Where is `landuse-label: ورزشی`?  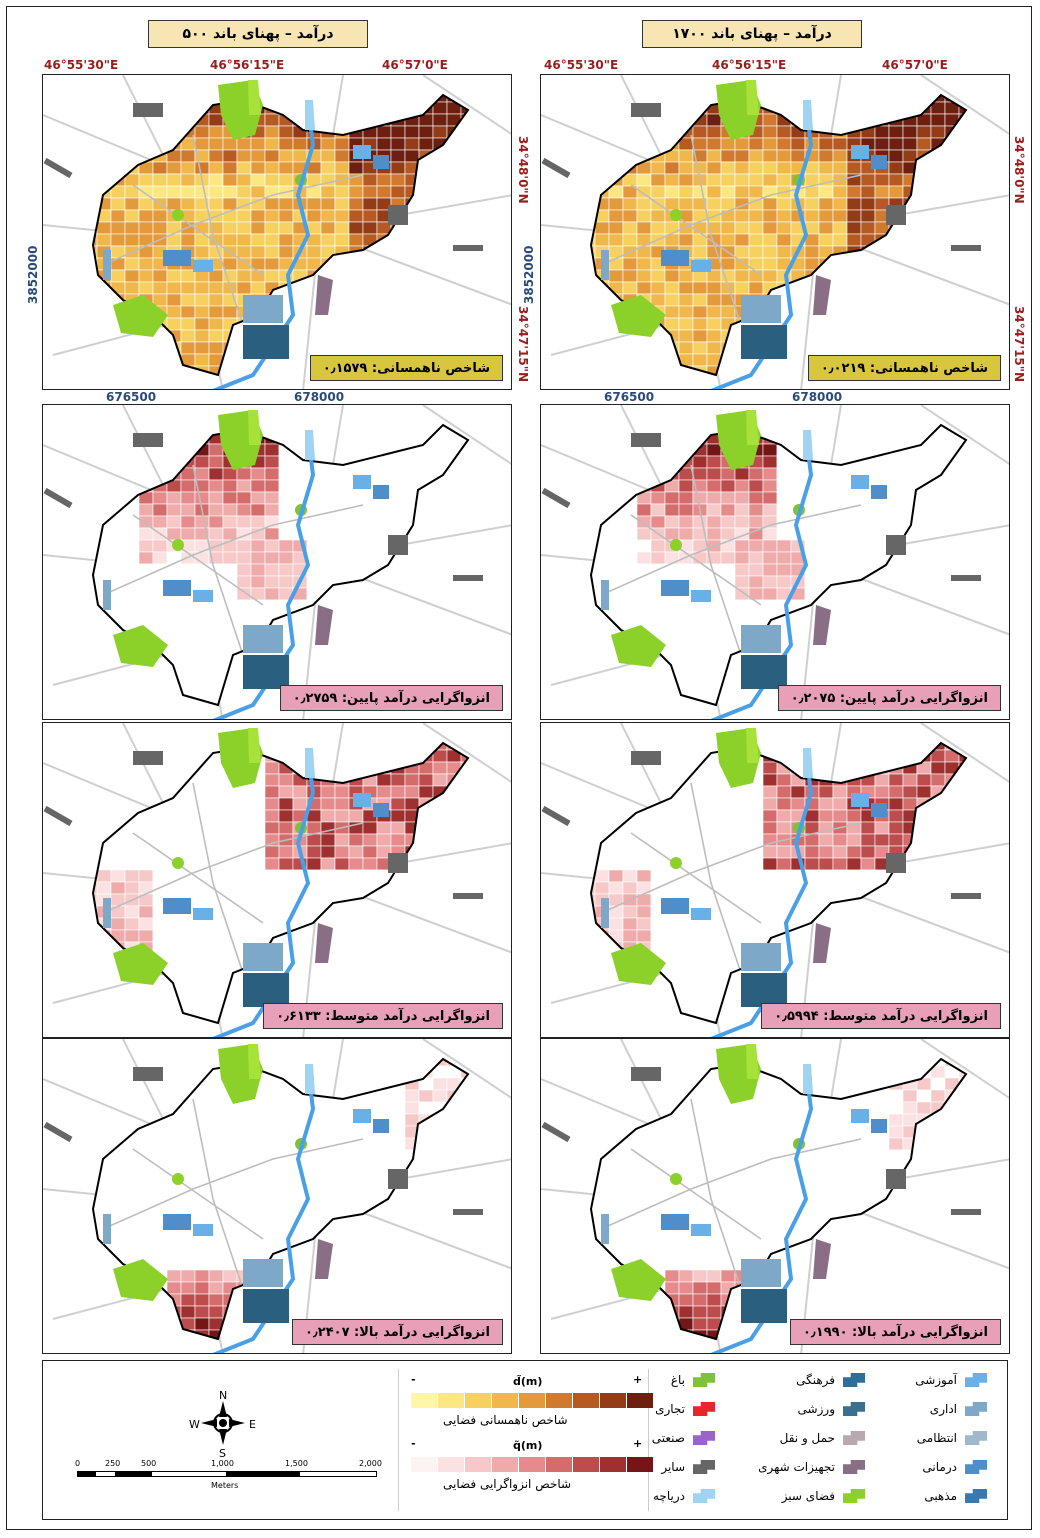
landuse-label: ورزشی is located at coordinates (816, 1409).